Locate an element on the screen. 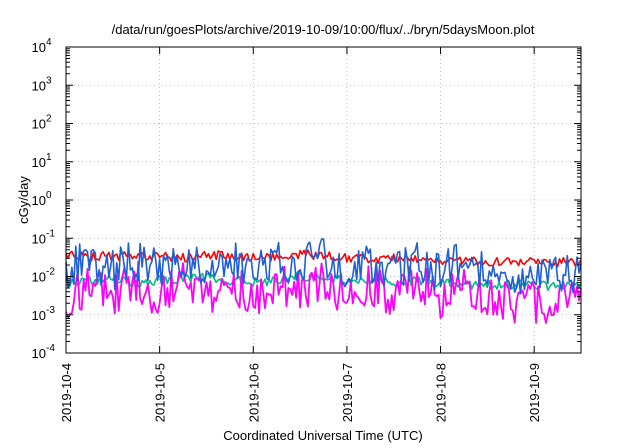  y-tick-exponent: 2 is located at coordinates (49, 119).